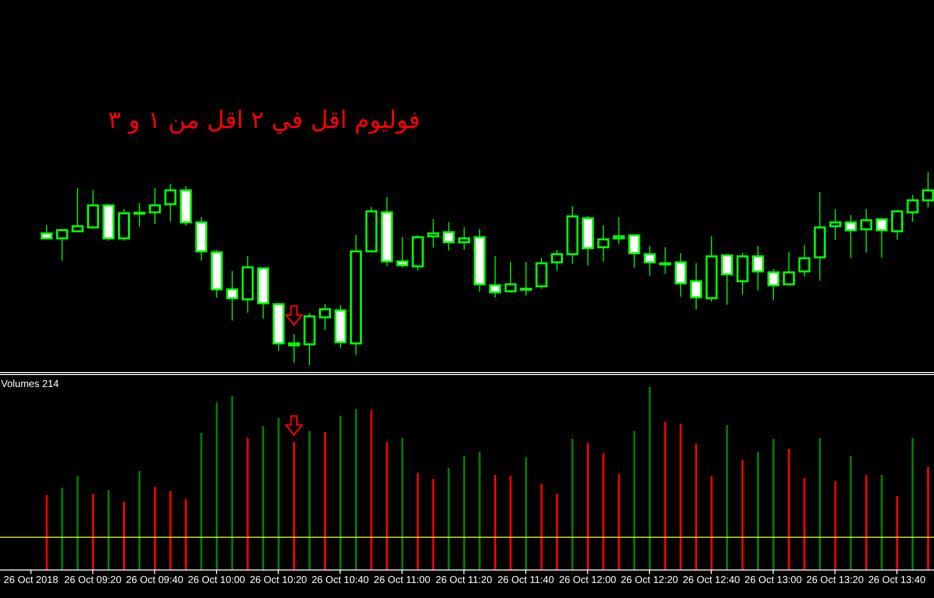 The image size is (934, 598). I want to click on x-tick-label: 26 Oct 12:40, so click(711, 580).